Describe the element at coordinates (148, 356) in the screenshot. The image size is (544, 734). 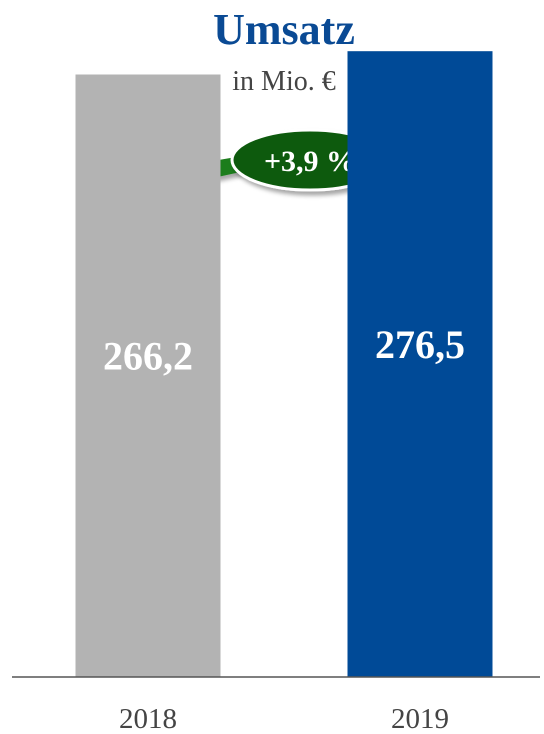
I see `bar-value-label: 266,2` at that location.